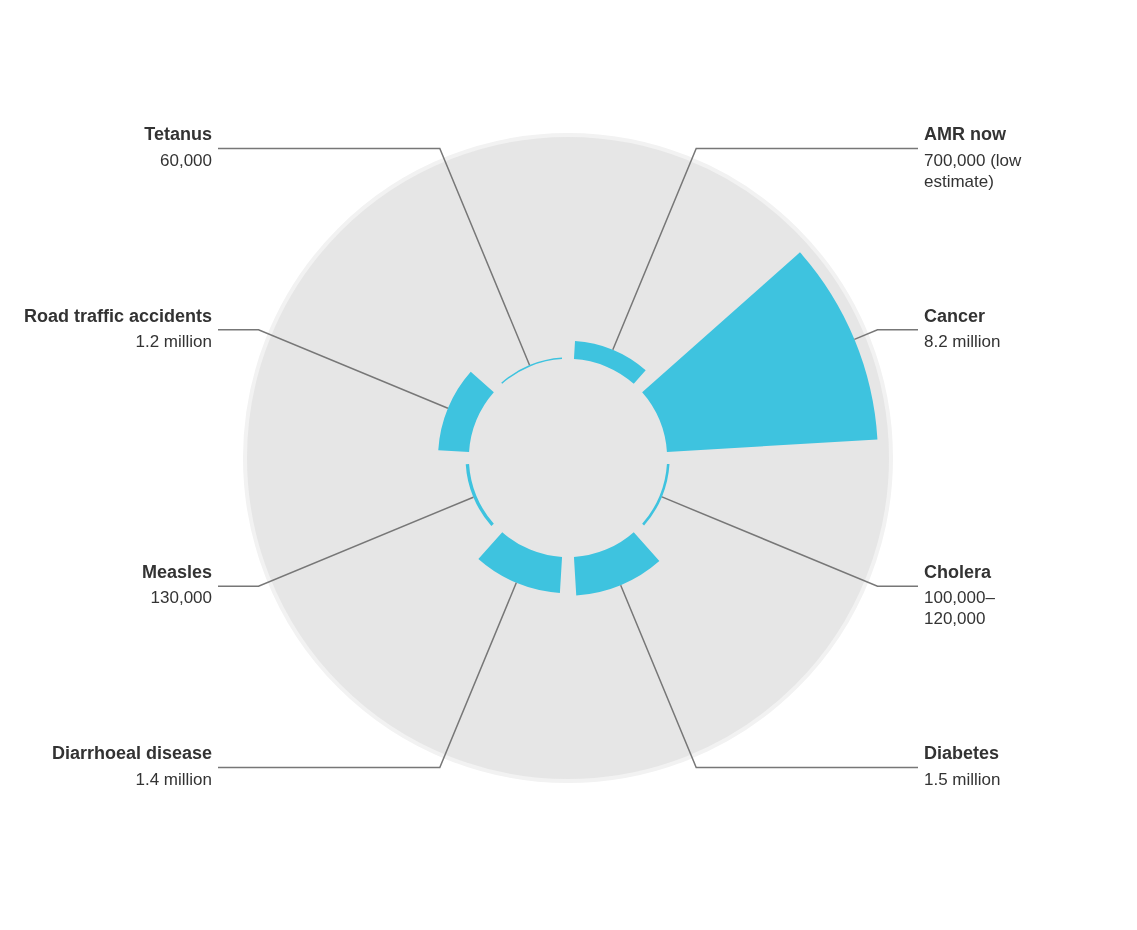 Image resolution: width=1137 pixels, height=930 pixels. Describe the element at coordinates (178, 134) in the screenshot. I see `category-label: Tetanus` at that location.